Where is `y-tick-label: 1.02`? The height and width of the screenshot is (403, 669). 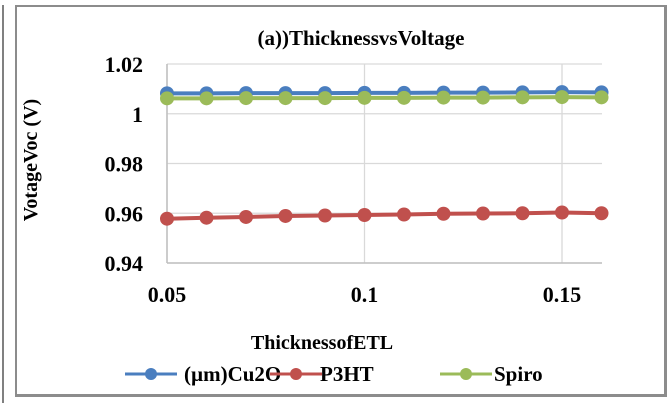
y-tick-label: 1.02 is located at coordinates (124, 64).